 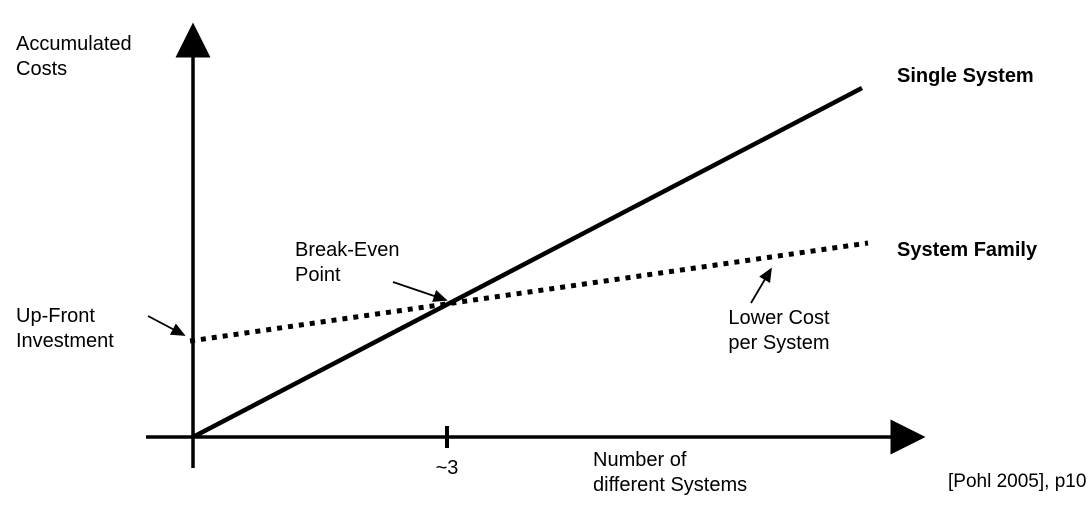 I want to click on x-axis-label: Number of different Systems, so click(x=670, y=472).